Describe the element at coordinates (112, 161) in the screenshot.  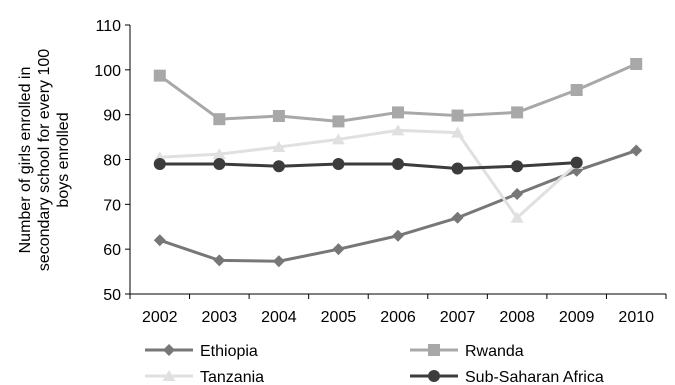
I see `y-tick-label: 80` at that location.